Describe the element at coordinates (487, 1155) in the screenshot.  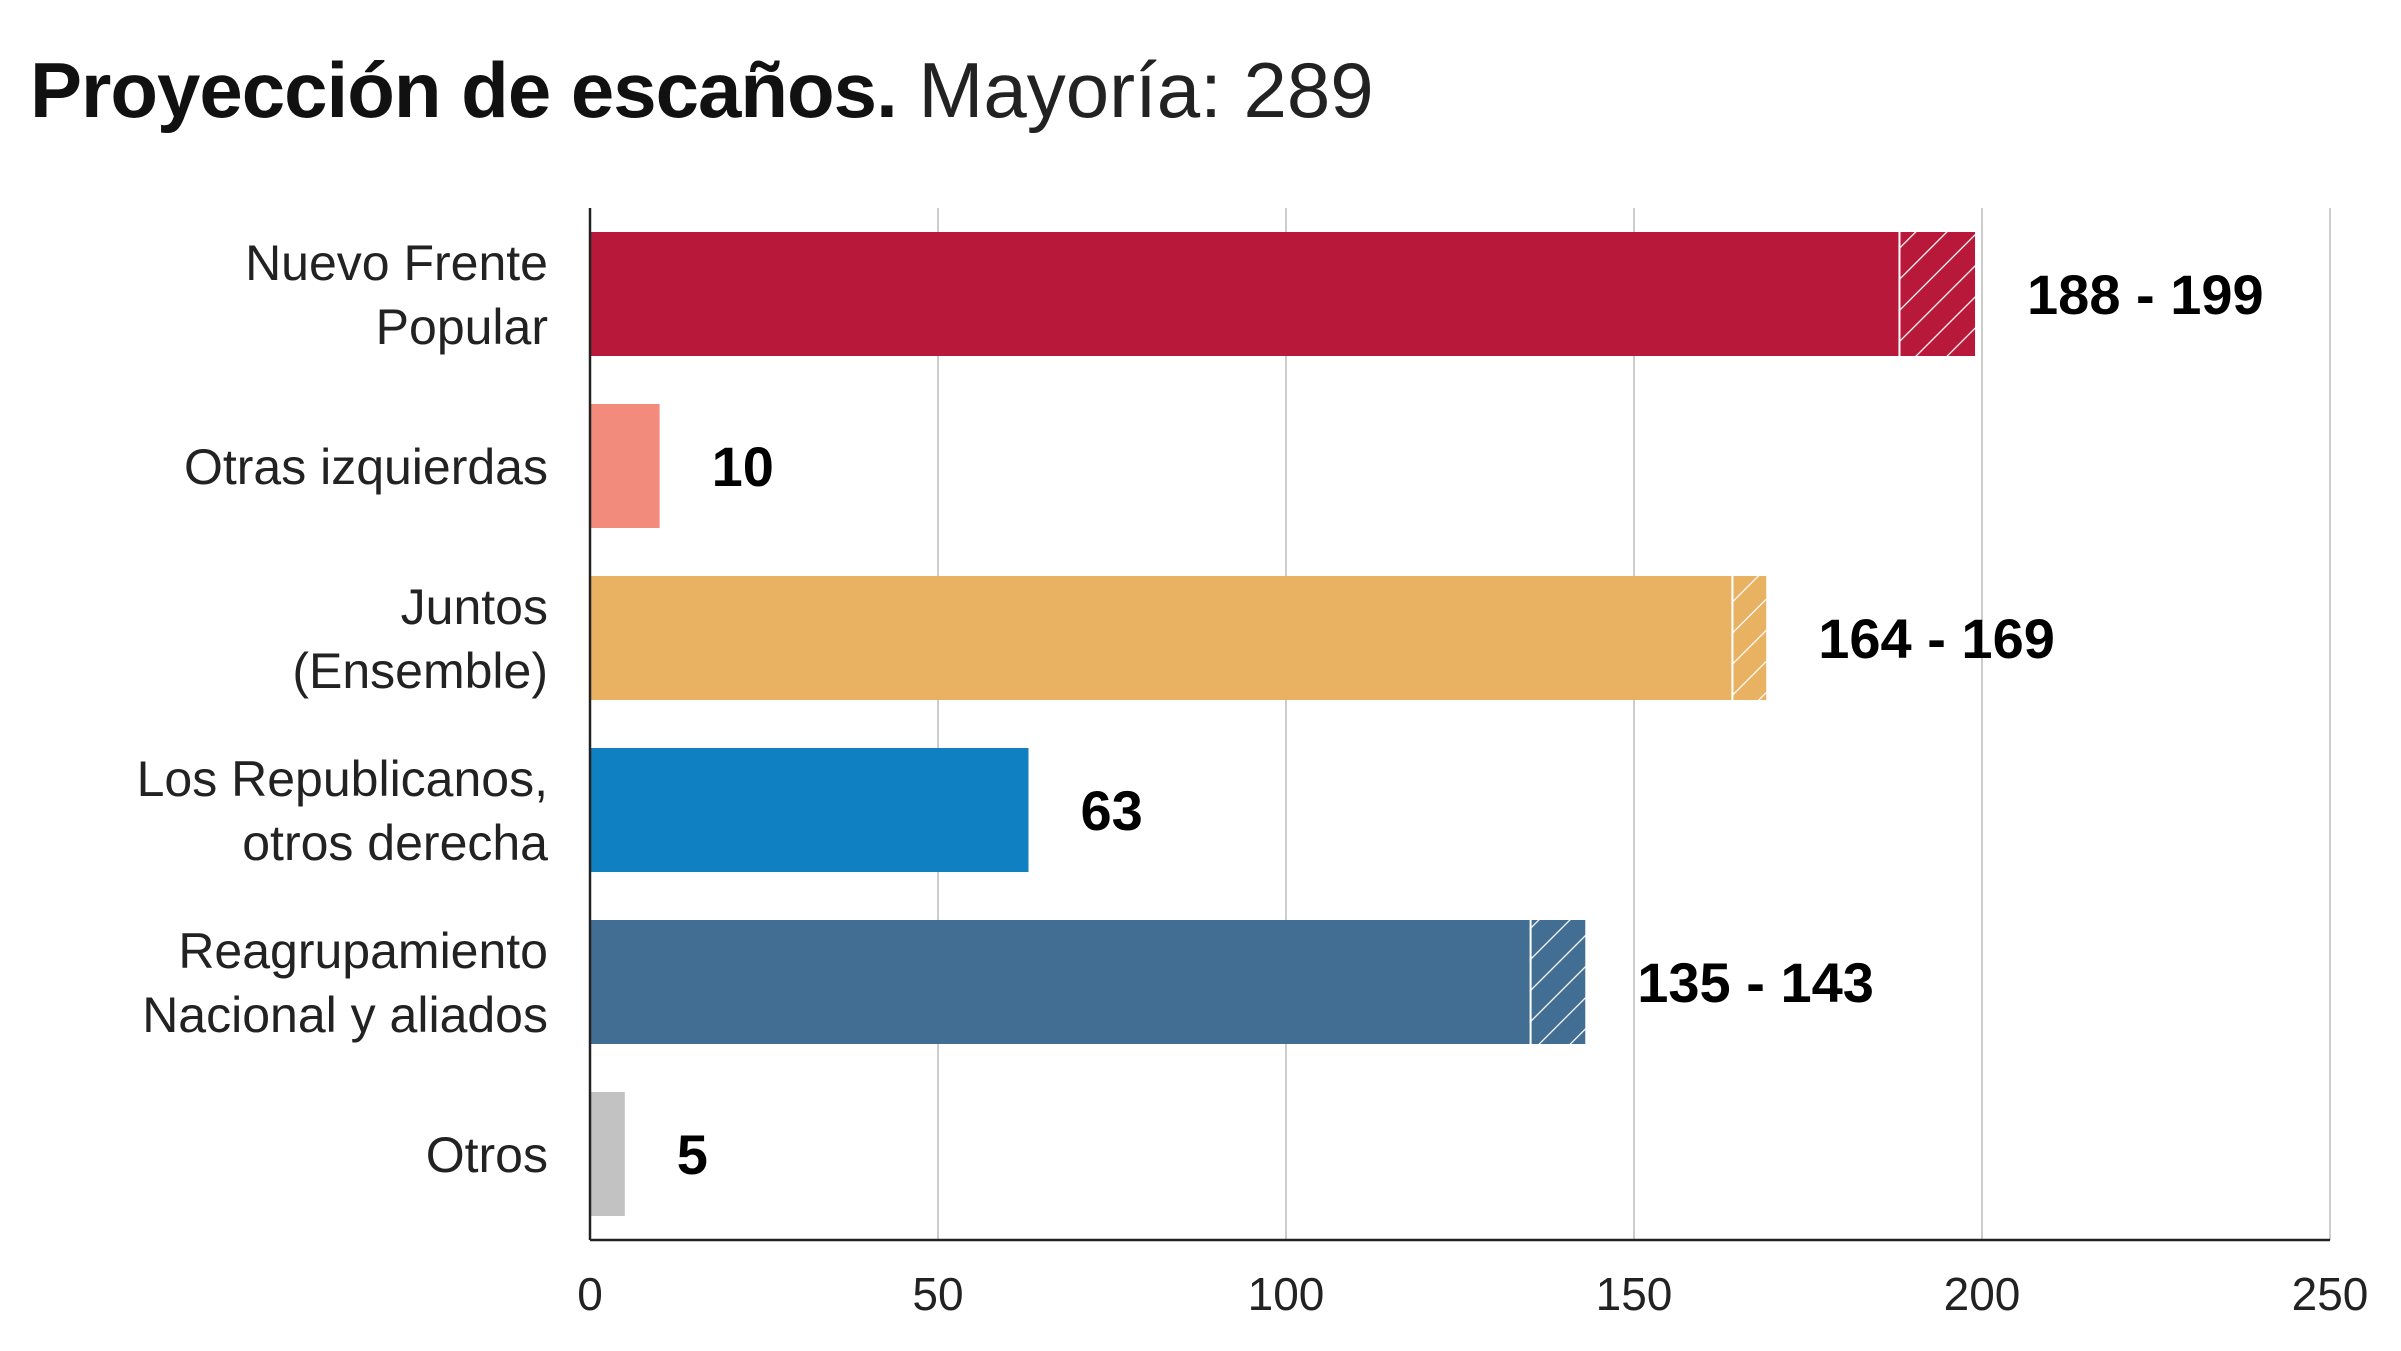
I see `category-label: Otros` at that location.